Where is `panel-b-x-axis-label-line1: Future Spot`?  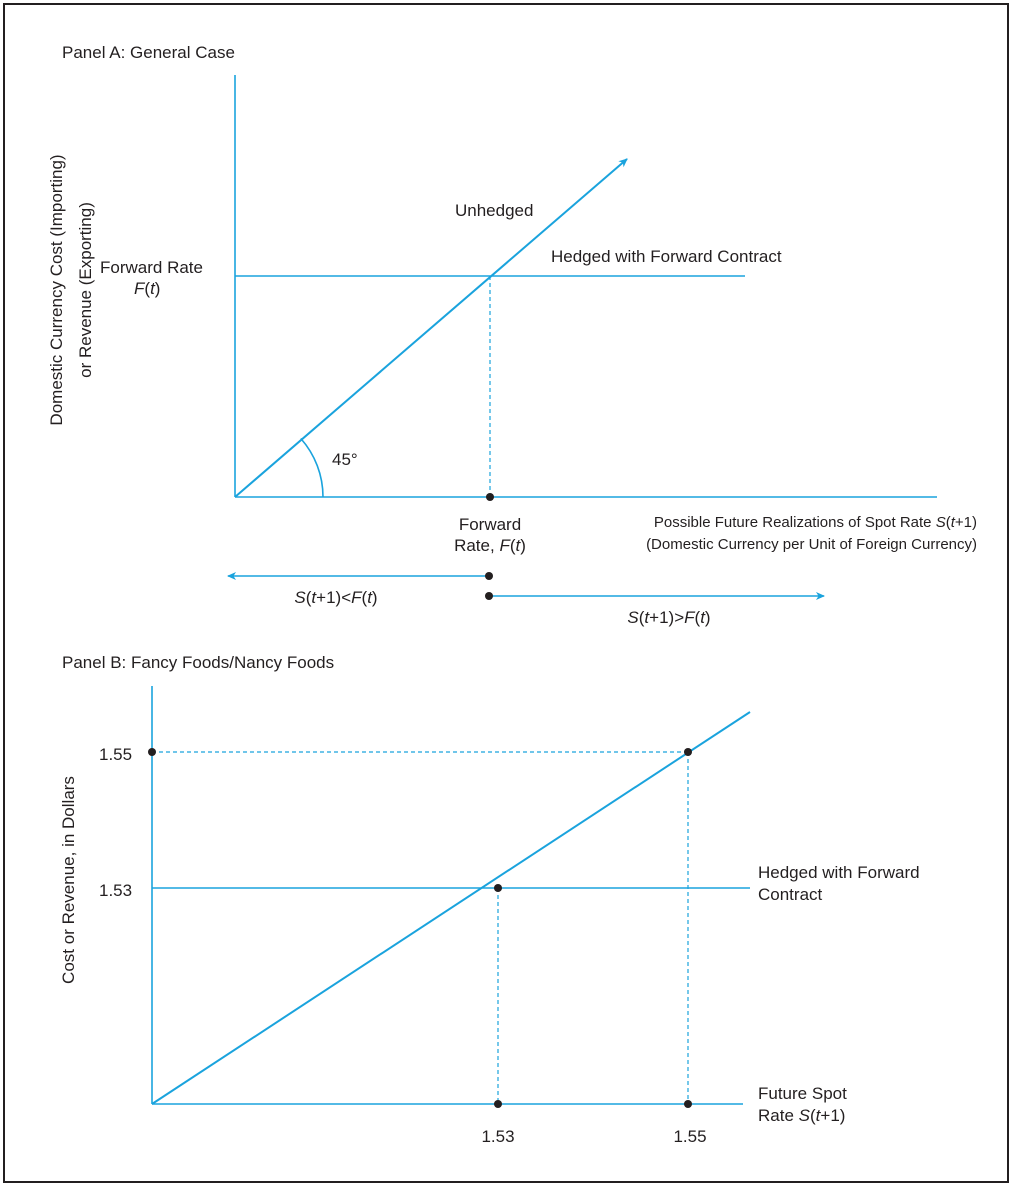
panel-b-x-axis-label-line1: Future Spot is located at coordinates (802, 1093).